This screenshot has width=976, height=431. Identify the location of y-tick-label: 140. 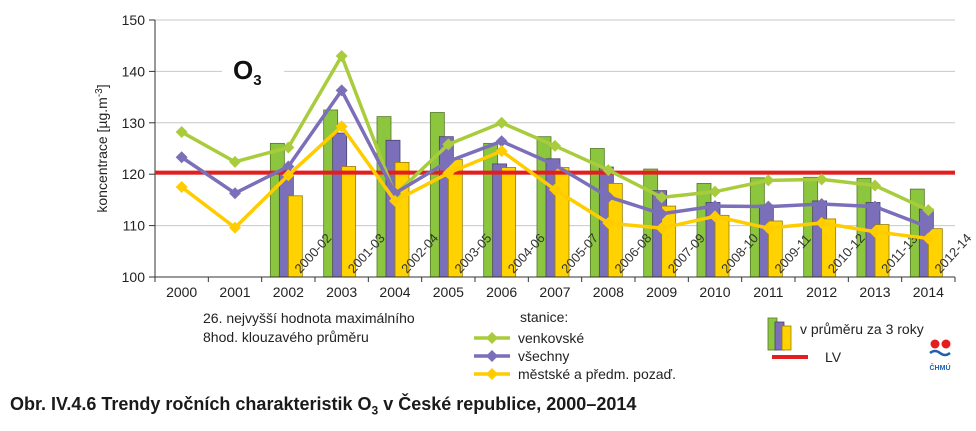
(134, 71).